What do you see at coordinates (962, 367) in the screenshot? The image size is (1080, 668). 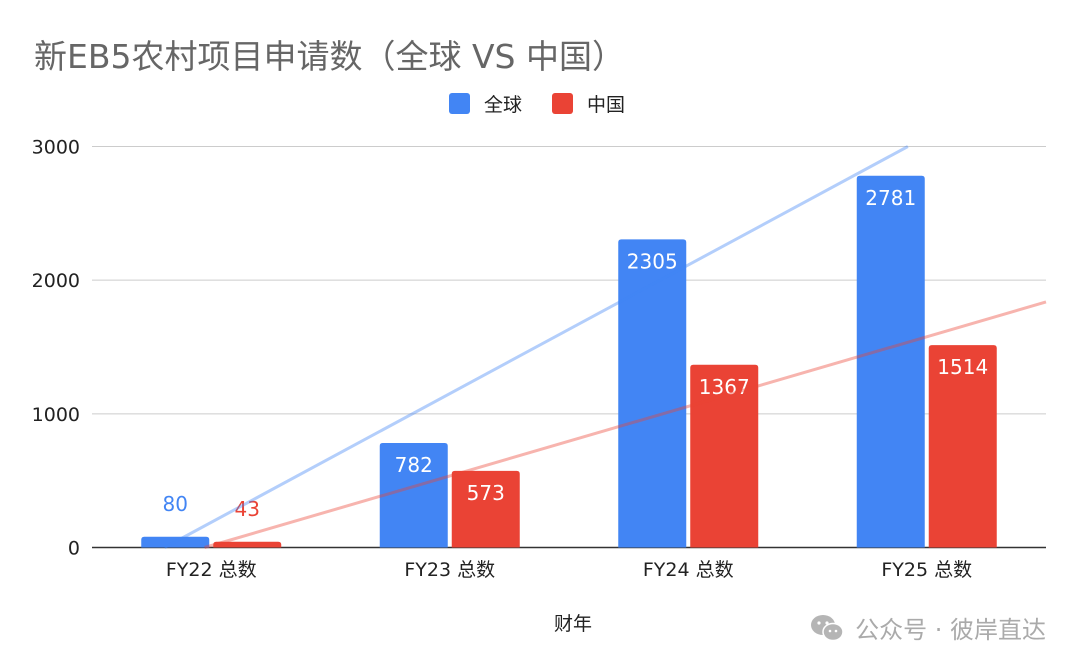 I see `data-label: 1514` at bounding box center [962, 367].